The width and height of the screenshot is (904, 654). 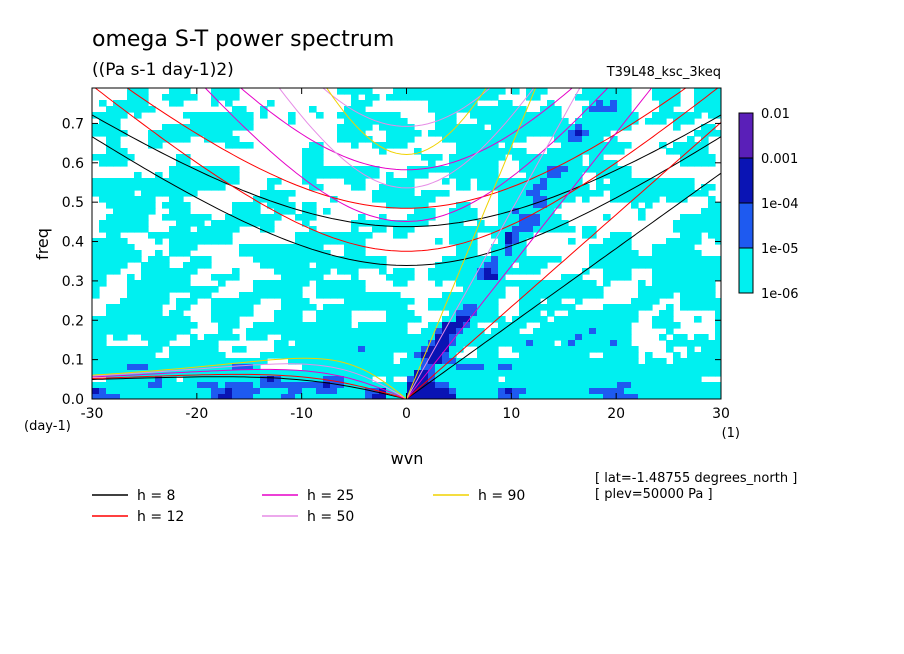 What do you see at coordinates (780, 294) in the screenshot?
I see `colorbar-label: 1e-06` at bounding box center [780, 294].